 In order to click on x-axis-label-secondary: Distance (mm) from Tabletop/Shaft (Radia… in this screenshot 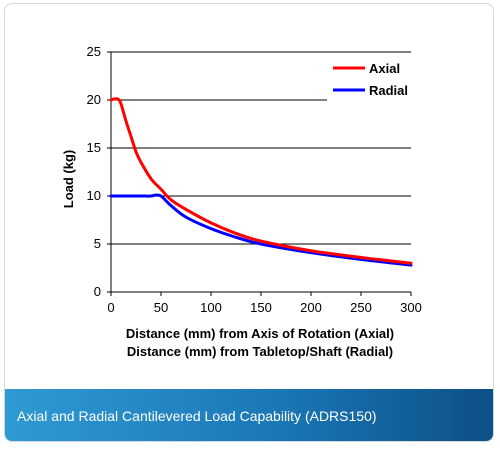, I will do `click(260, 351)`.